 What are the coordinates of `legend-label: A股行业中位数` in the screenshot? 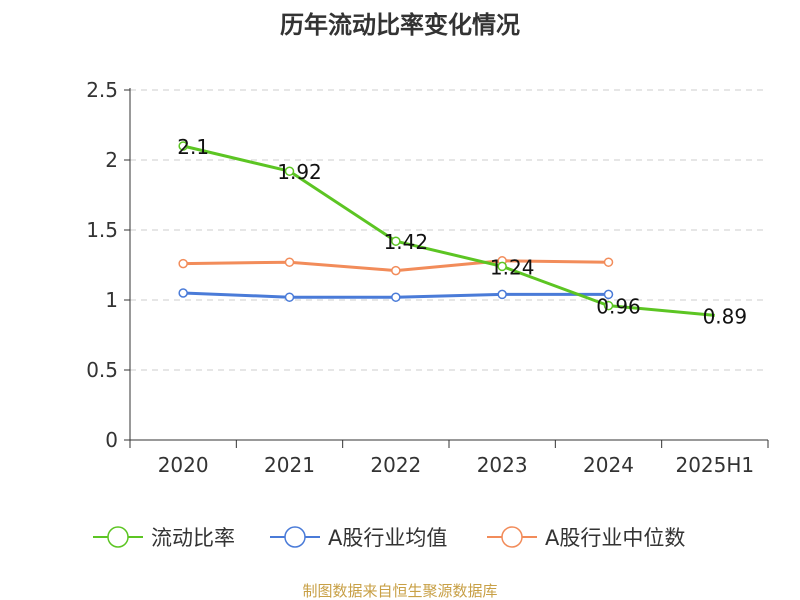 It's located at (615, 538).